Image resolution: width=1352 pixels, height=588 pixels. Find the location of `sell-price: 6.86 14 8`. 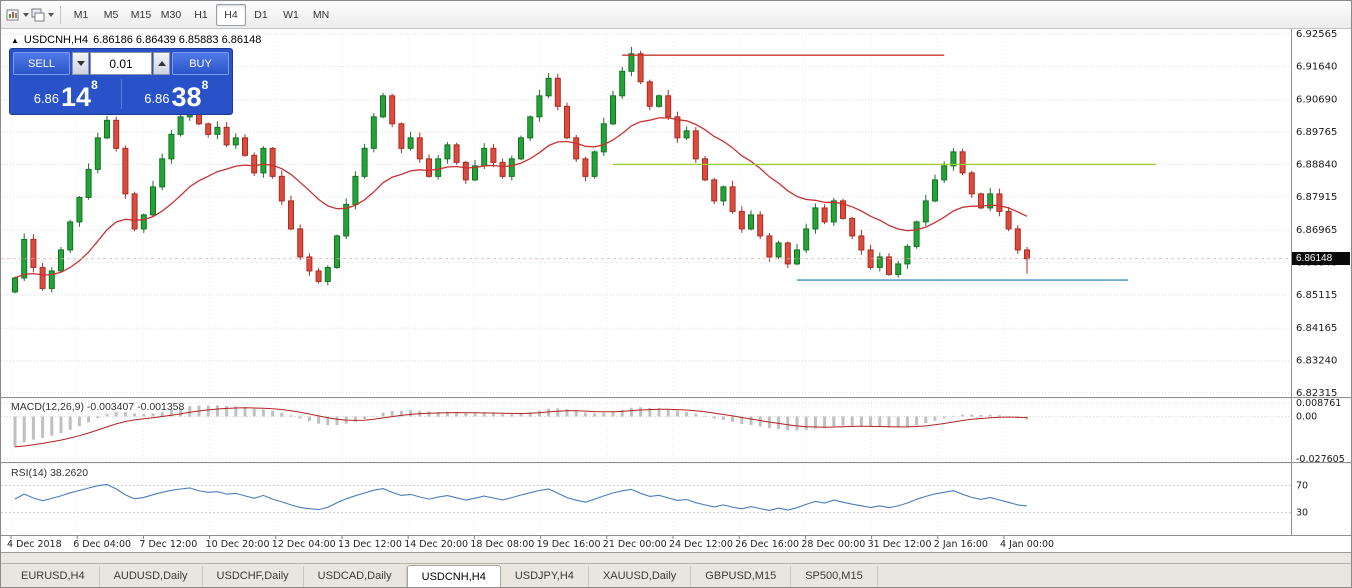

sell-price: 6.86 14 8 is located at coordinates (66, 94).